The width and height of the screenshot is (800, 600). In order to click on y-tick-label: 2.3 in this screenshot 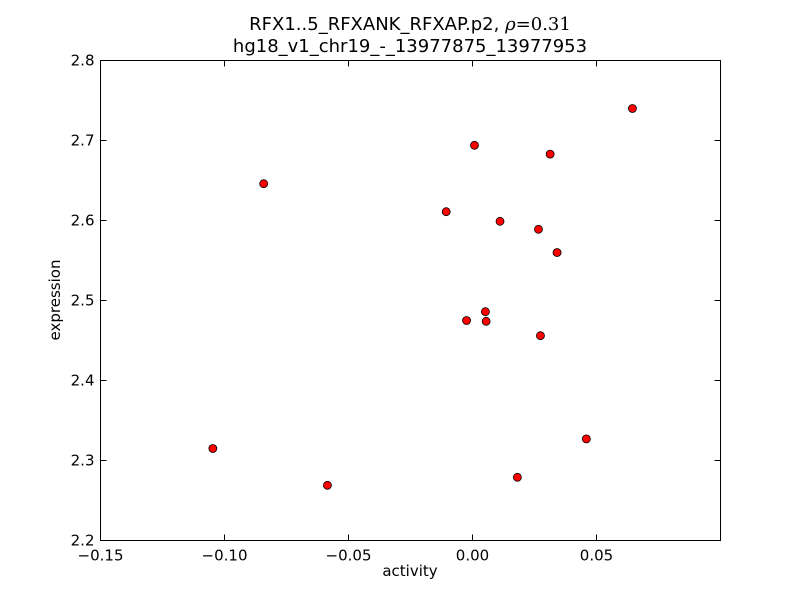, I will do `click(83, 461)`.